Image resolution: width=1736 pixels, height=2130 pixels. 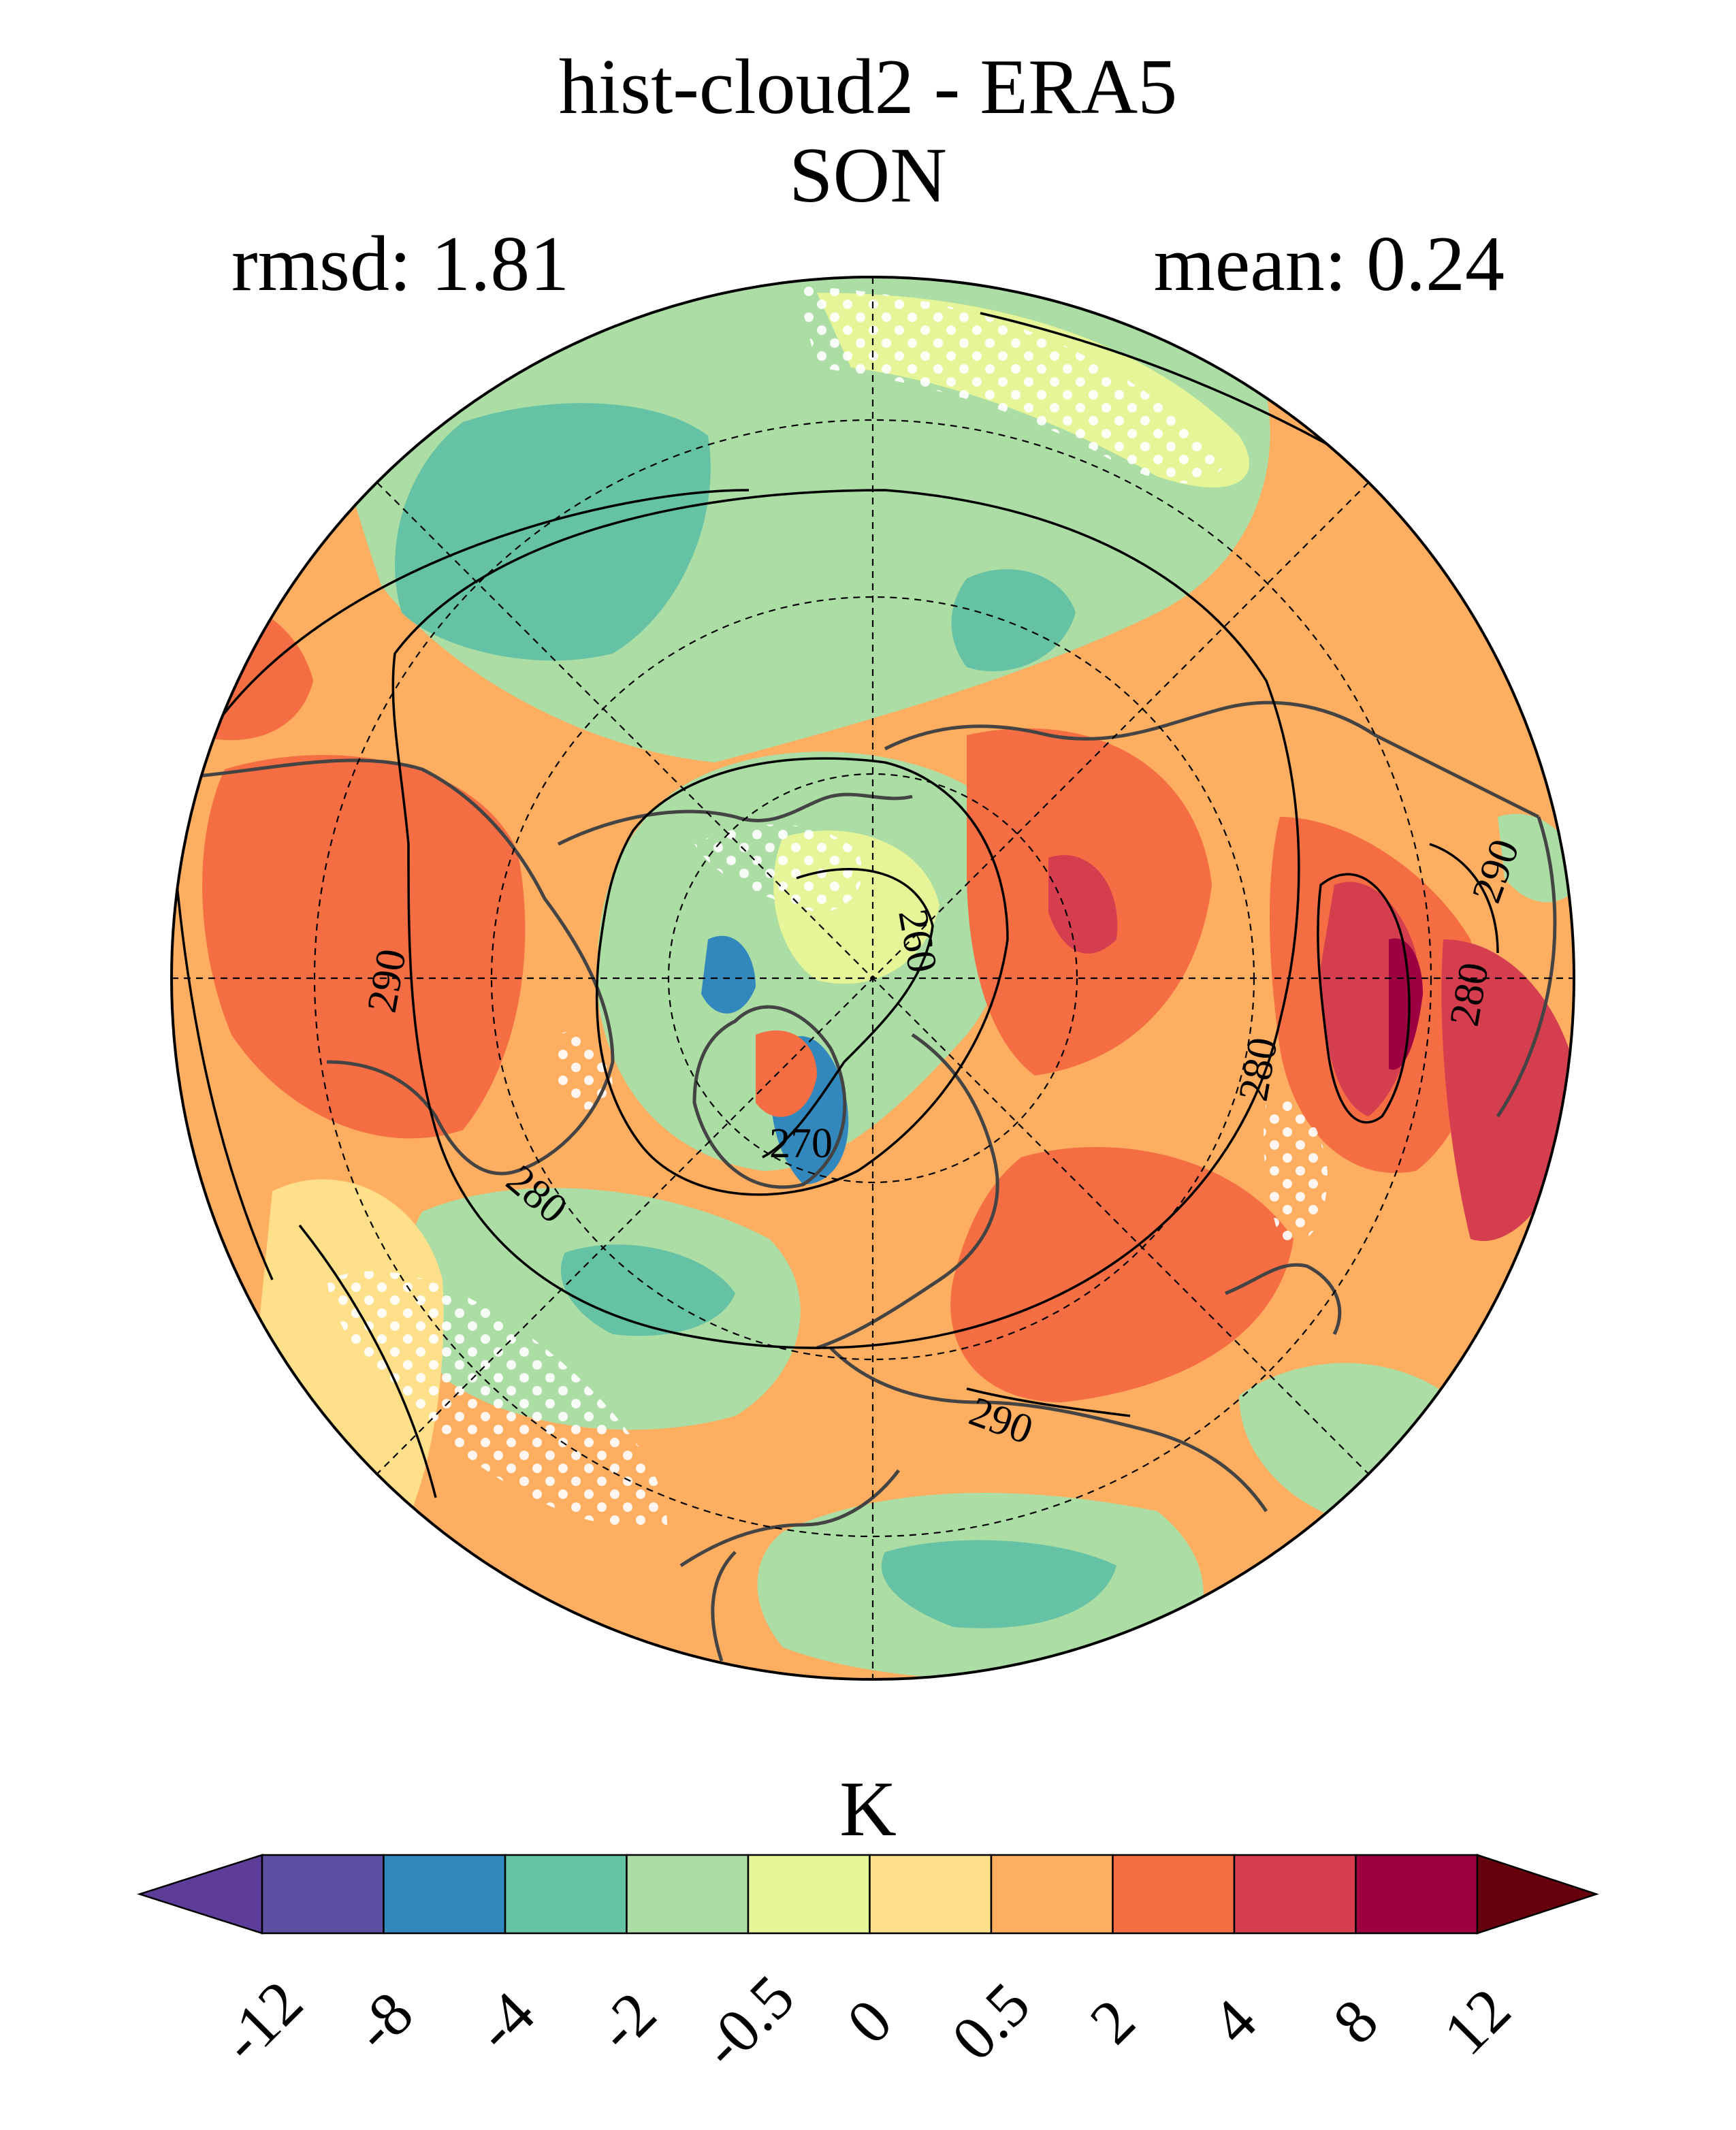 What do you see at coordinates (1464, 898) in the screenshot?
I see `contour-290-east` at bounding box center [1464, 898].